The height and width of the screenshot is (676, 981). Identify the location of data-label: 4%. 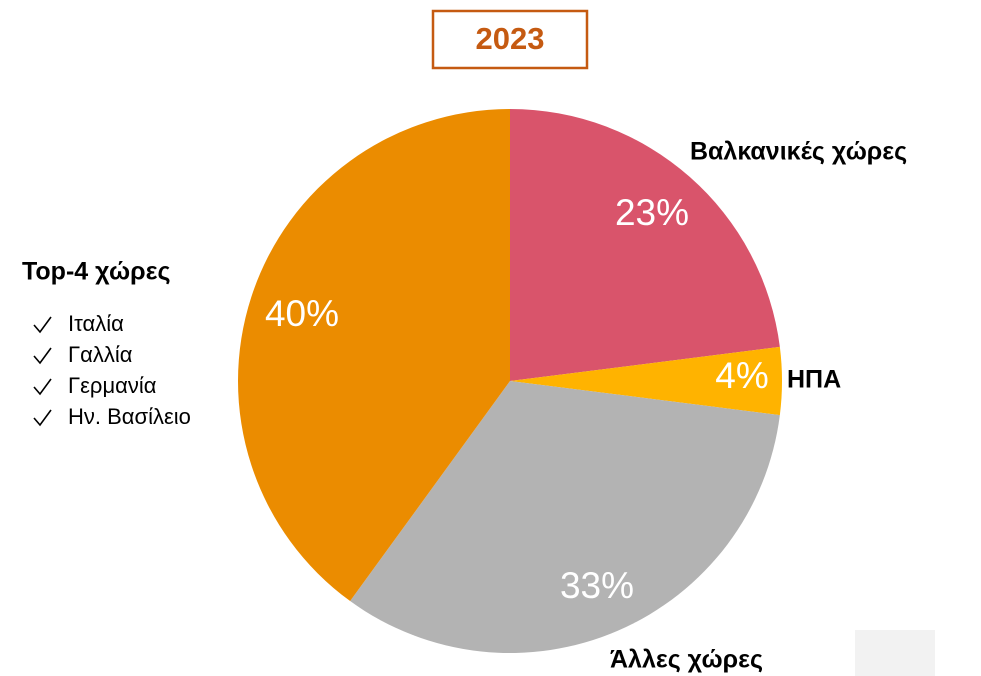
(741, 375).